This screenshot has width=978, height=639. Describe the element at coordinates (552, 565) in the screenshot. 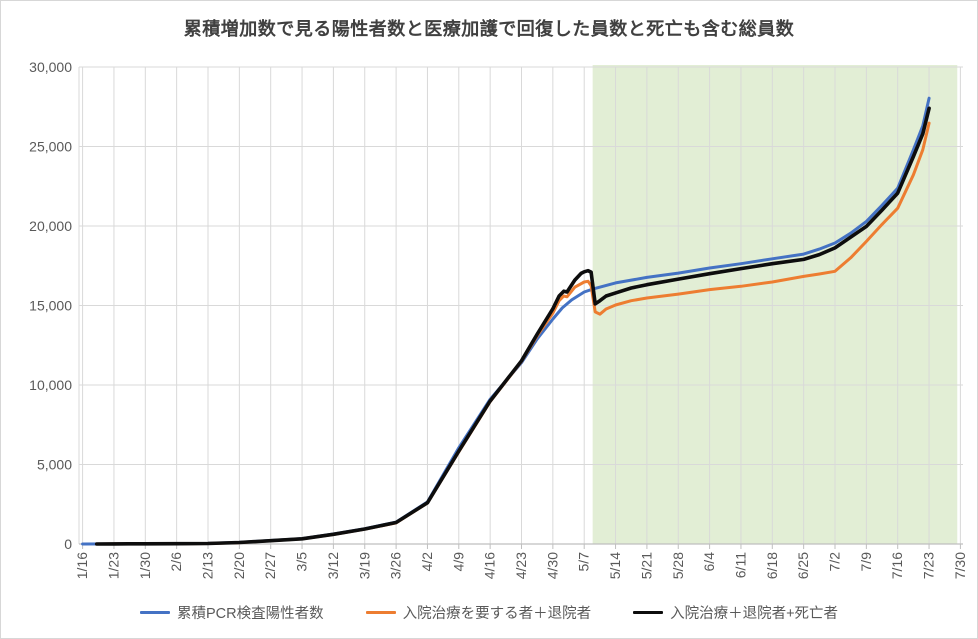

I see `x-axis-tick-label: 4/30` at that location.